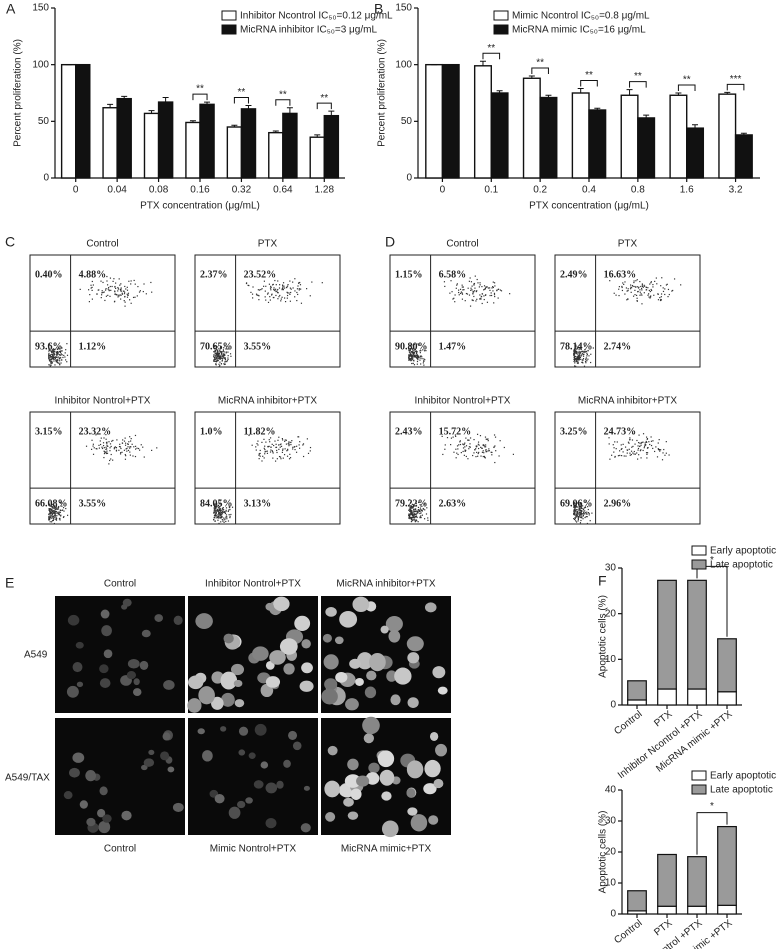  I want to click on row-label: A549, so click(36, 655).